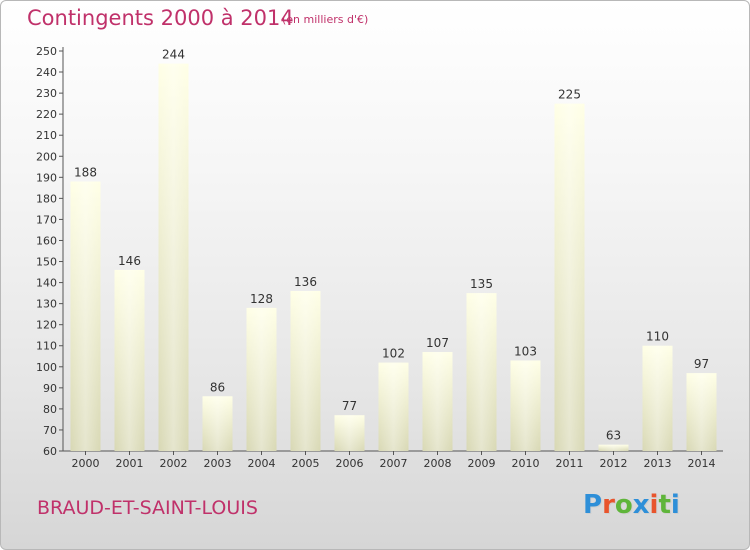 This screenshot has width=750, height=550. I want to click on data-label: 107, so click(437, 343).